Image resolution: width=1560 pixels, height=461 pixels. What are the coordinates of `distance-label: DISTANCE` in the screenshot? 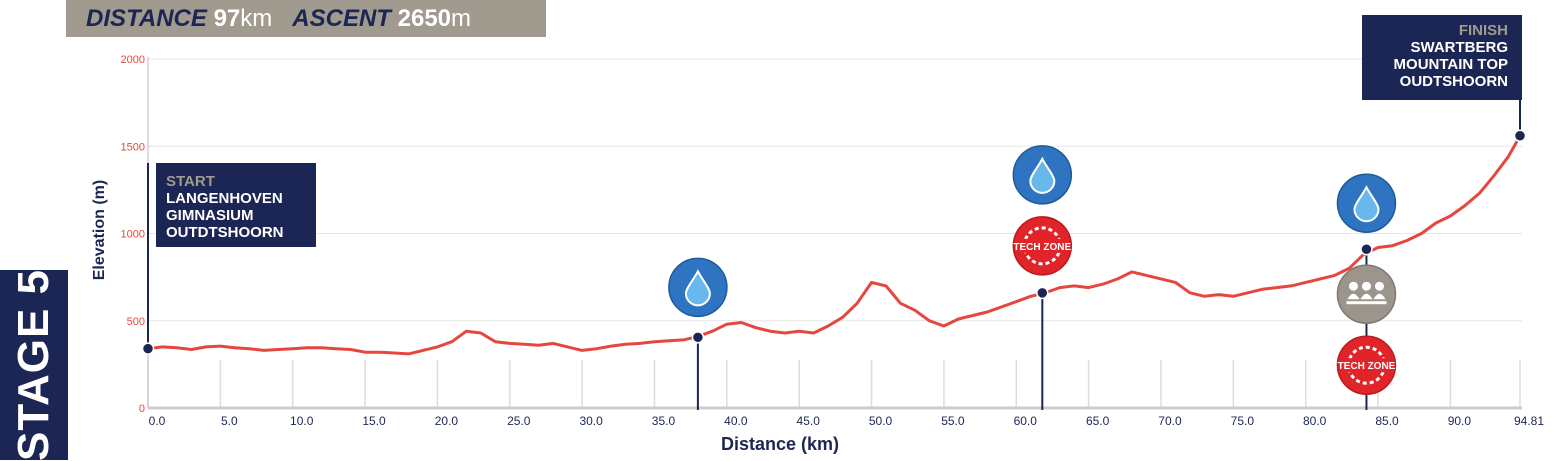 It's located at (146, 18).